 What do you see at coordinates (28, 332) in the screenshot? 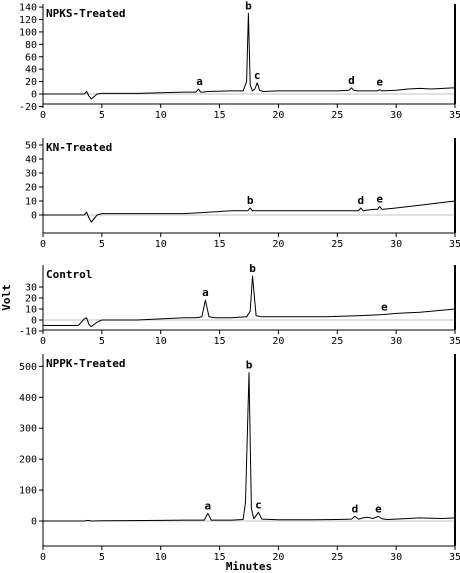
I see `y-tick-label: -10` at bounding box center [28, 332].